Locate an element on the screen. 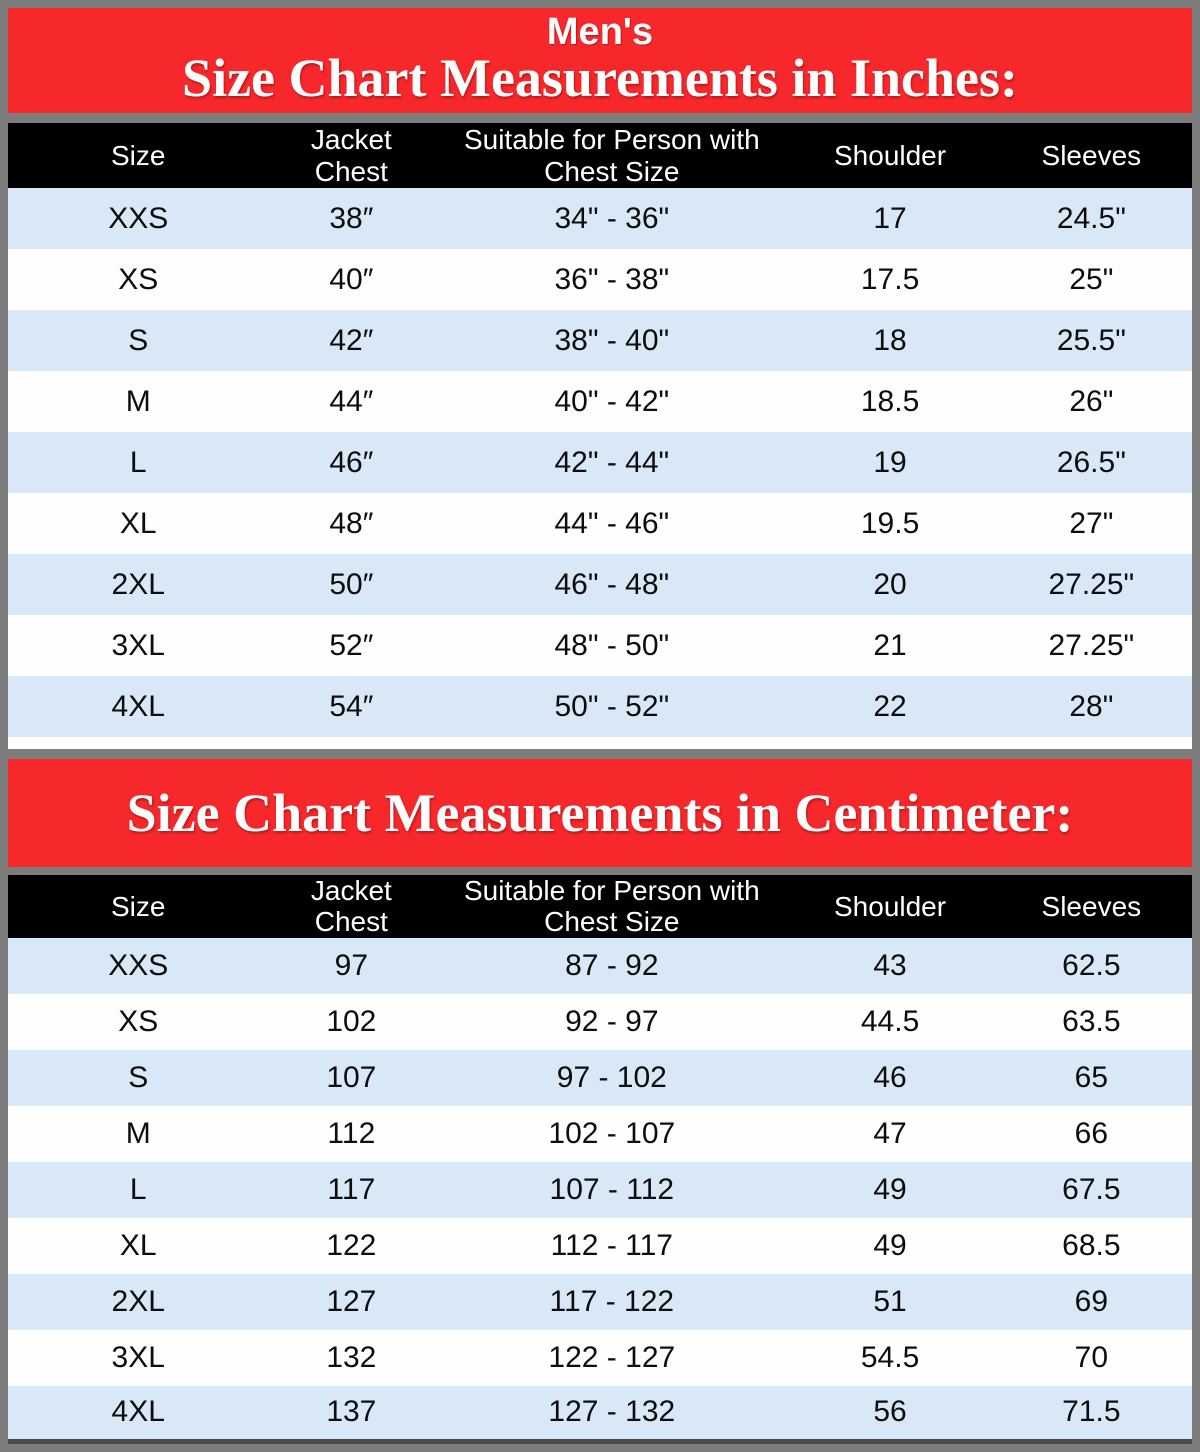 Image resolution: width=1200 pixels, height=1452 pixels. table-cell: 20 is located at coordinates (890, 584).